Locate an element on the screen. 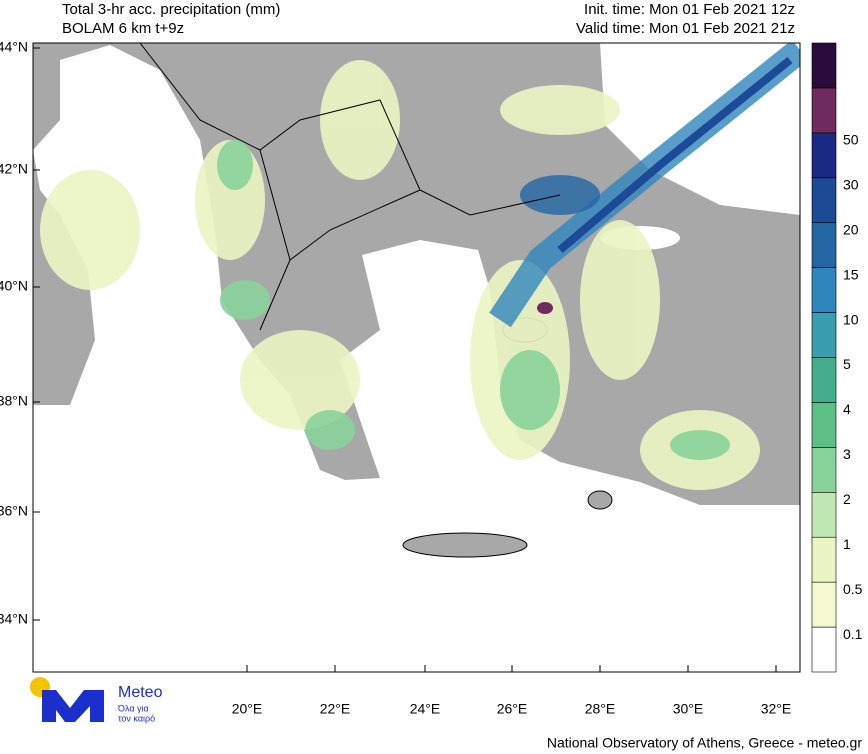 This screenshot has width=868, height=754. lat-label: 40°N is located at coordinates (14, 286).